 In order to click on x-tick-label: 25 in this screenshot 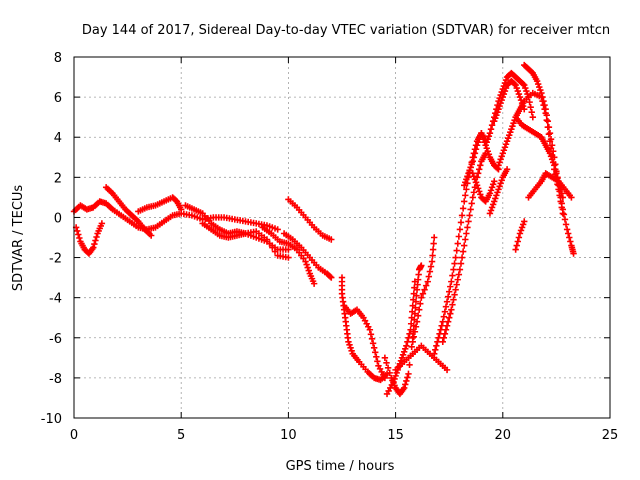, I will do `click(610, 435)`.